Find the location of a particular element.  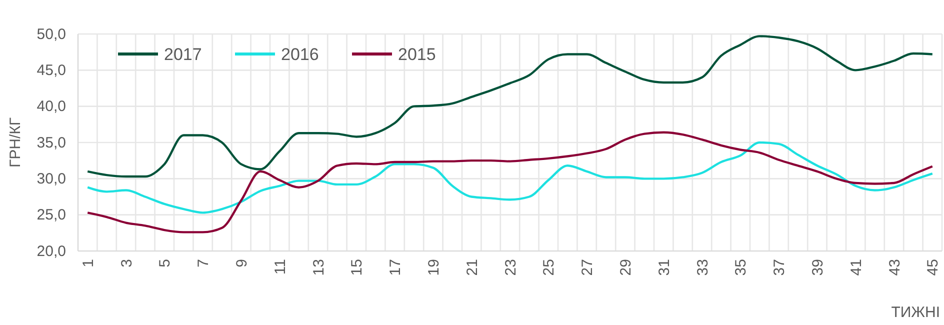

x-tick-label: 17 is located at coordinates (395, 267).